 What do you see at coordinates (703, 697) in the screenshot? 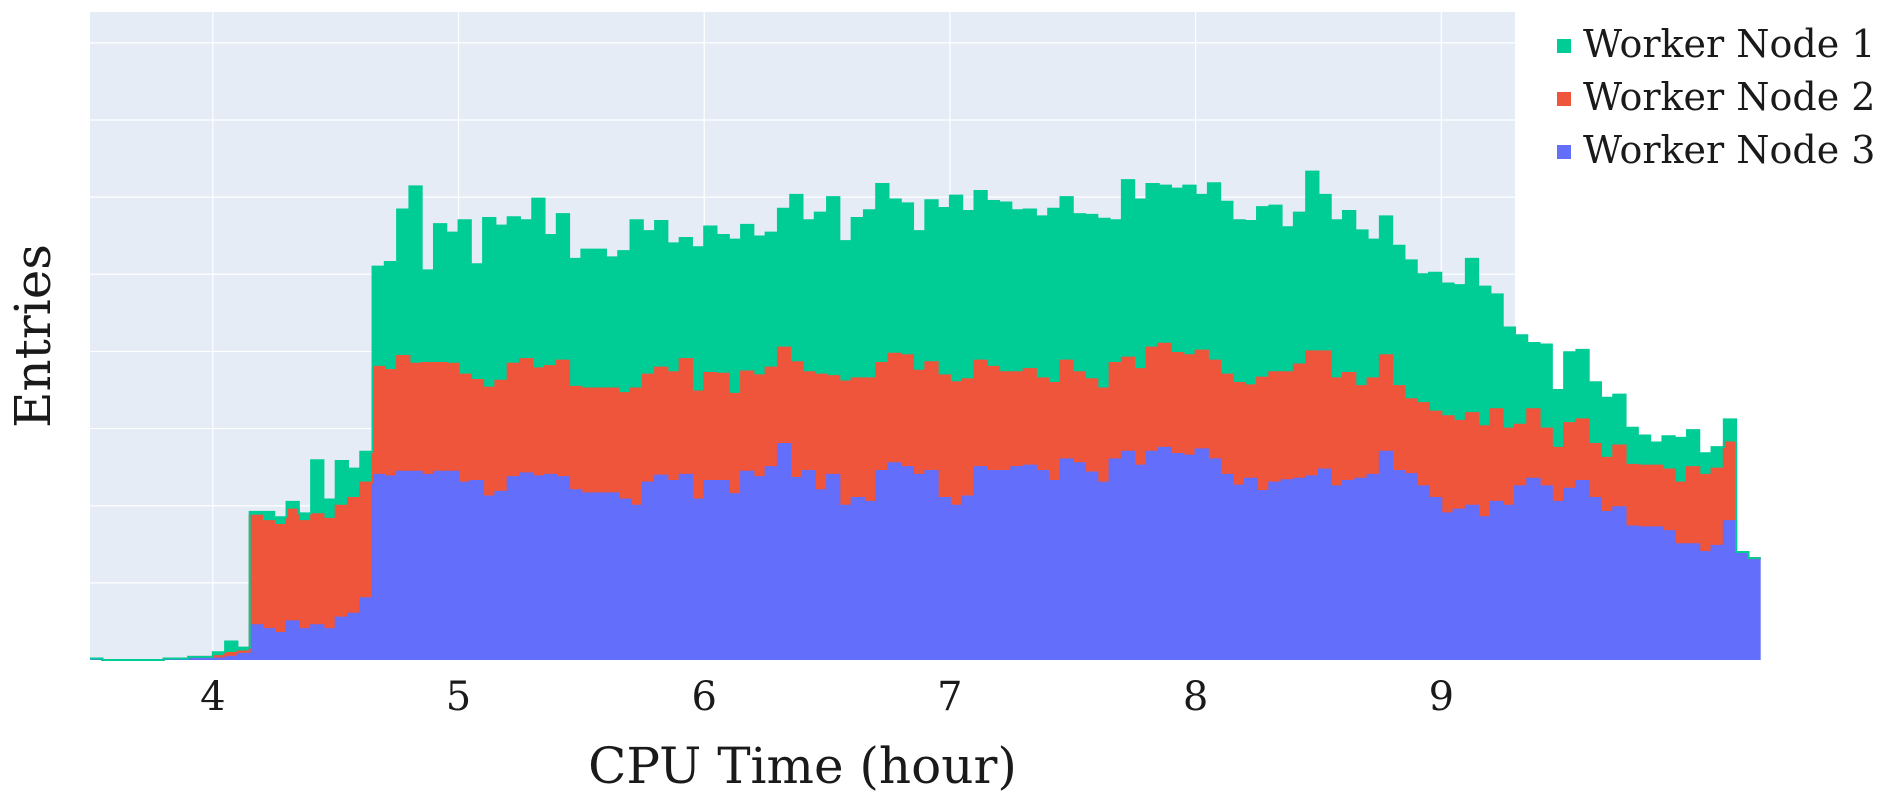
I see `x-tick-label: 6` at bounding box center [703, 697].